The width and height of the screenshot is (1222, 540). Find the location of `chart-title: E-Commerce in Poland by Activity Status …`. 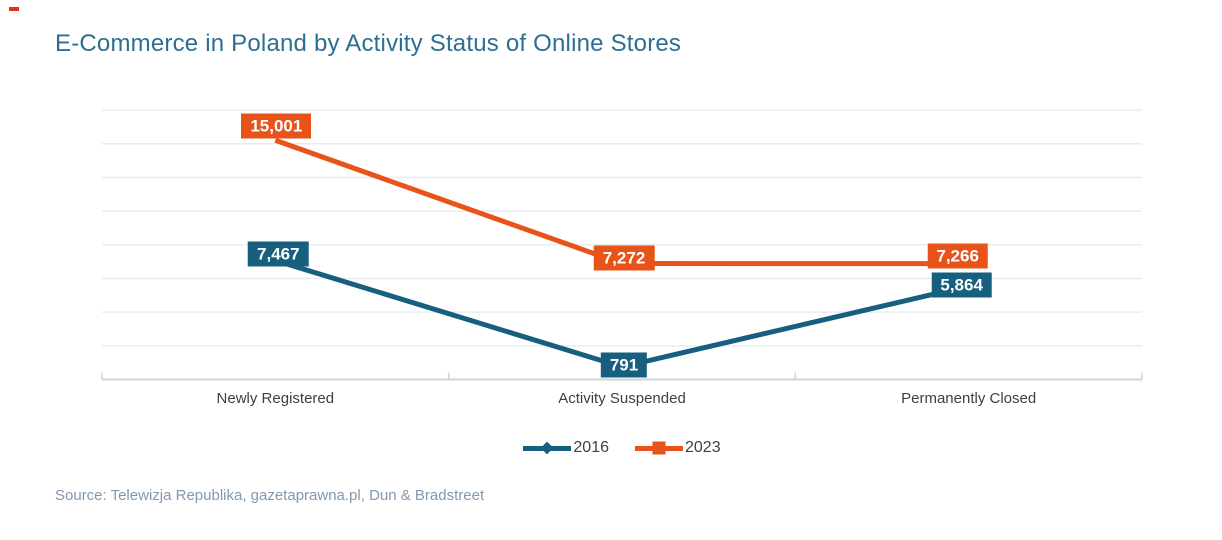

chart-title: E-Commerce in Poland by Activity Status … is located at coordinates (368, 43).